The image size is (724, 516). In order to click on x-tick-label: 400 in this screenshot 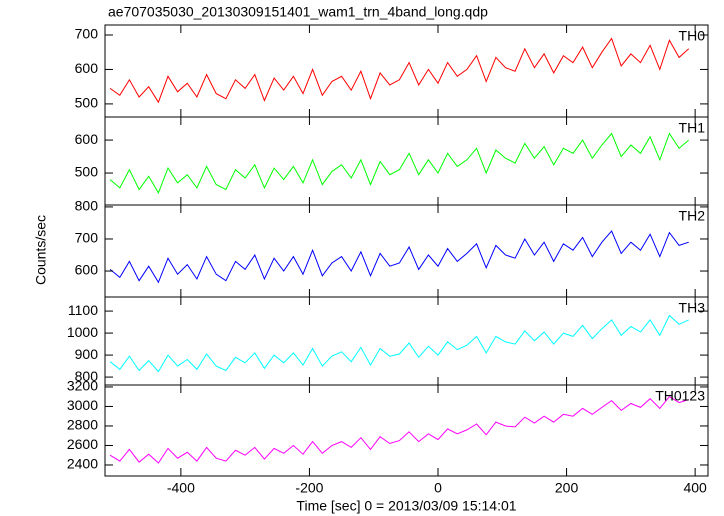, I will do `click(695, 488)`.